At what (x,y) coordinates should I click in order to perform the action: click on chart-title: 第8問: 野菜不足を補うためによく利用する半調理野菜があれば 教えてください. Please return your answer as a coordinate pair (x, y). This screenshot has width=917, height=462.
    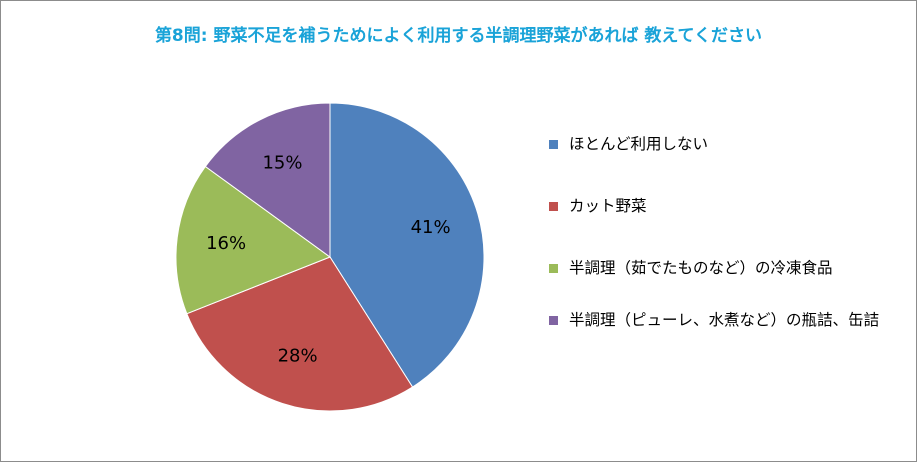
    Looking at the image, I should click on (458, 36).